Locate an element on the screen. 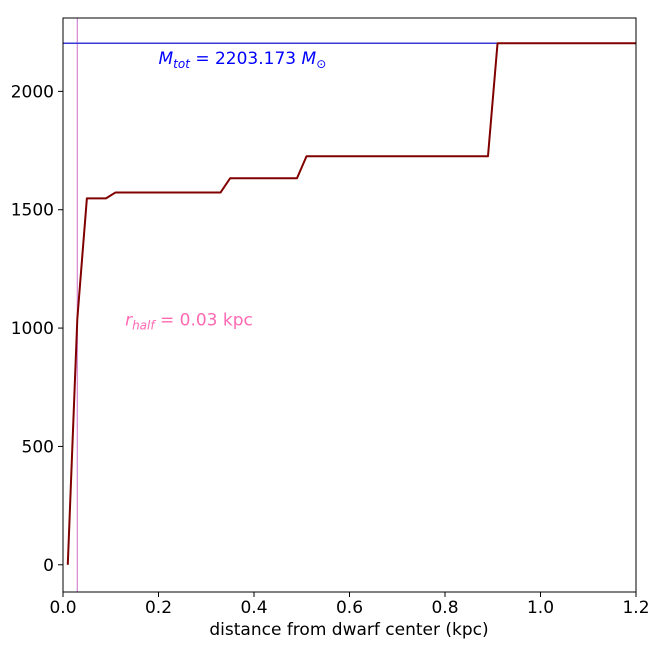  y-tick-label: 1500 is located at coordinates (32, 211).